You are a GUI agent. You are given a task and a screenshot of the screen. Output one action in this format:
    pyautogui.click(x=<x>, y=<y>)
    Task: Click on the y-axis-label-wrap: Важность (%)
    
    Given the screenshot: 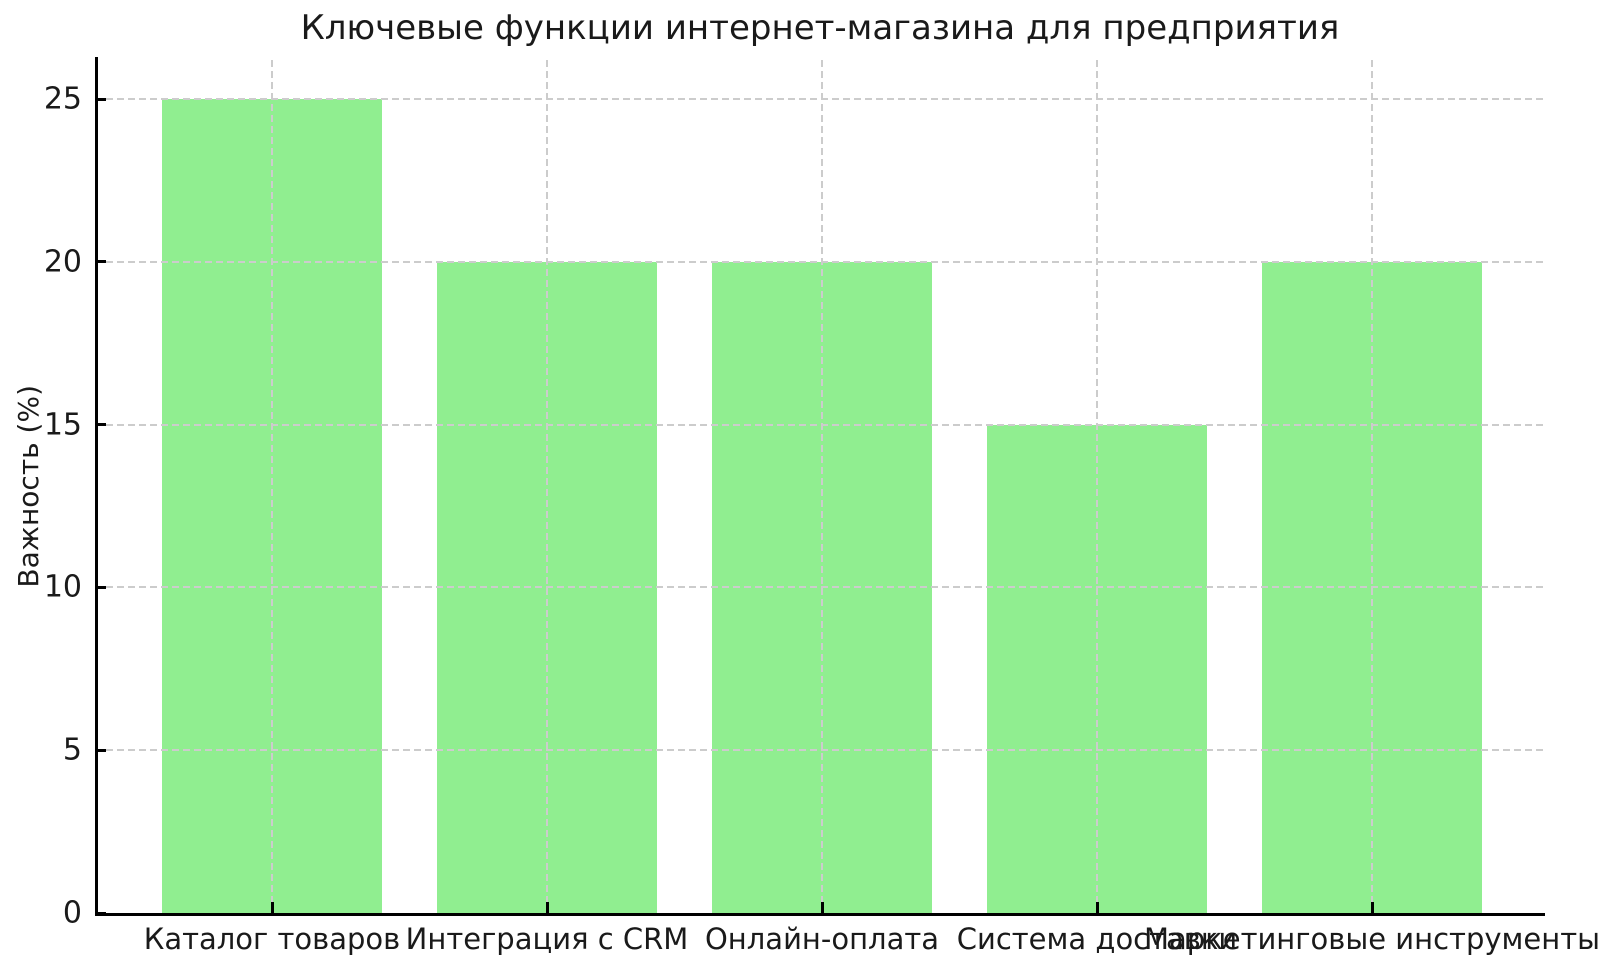 What is the action you would take?
    pyautogui.click(x=28, y=486)
    